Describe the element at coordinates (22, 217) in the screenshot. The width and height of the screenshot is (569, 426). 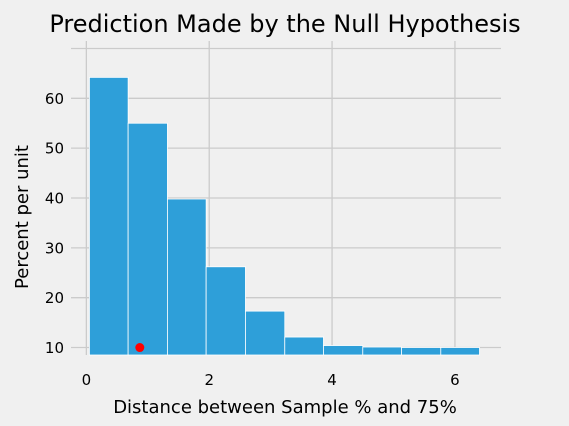
I see `y-axis-label: Percent per unit` at that location.